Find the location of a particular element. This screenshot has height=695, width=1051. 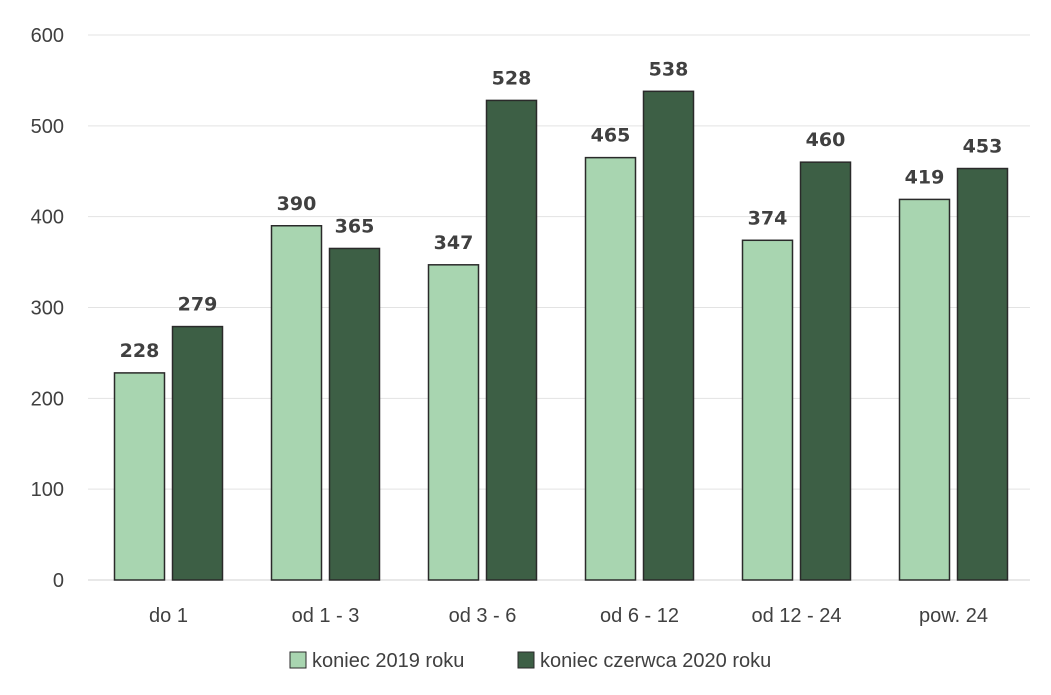

x-category-label: od 12 - 24 is located at coordinates (796, 616).